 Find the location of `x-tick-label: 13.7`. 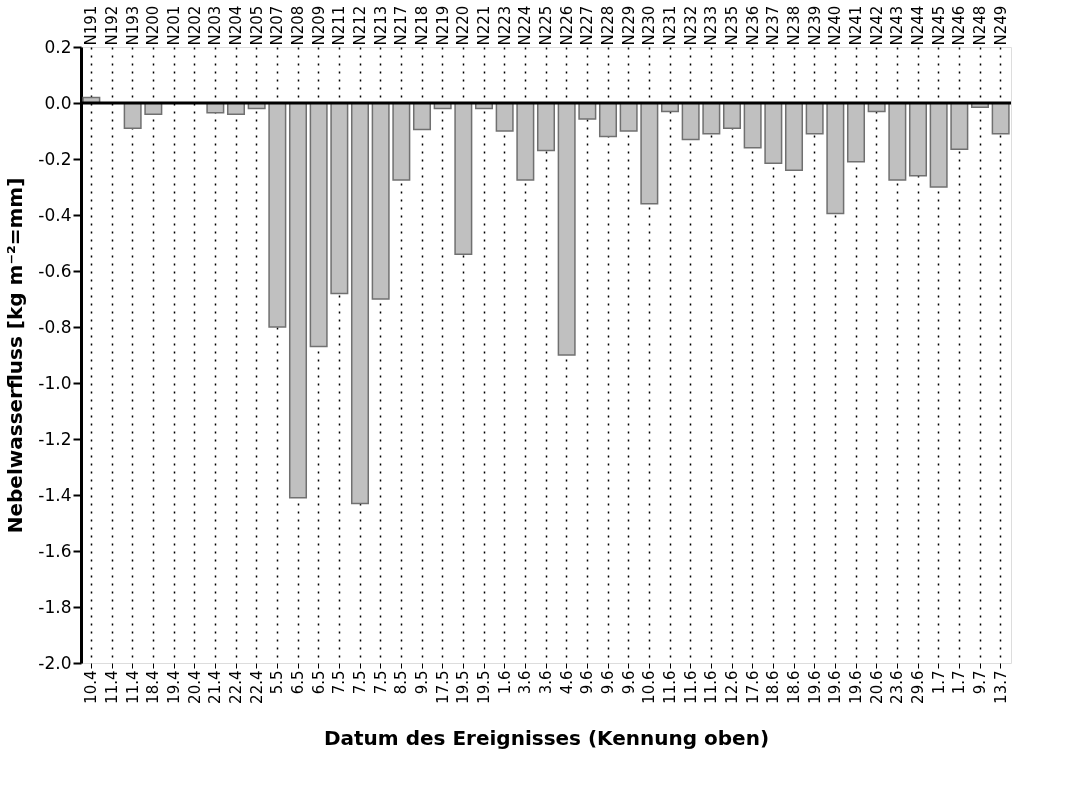

x-tick-label: 13.7 is located at coordinates (1000, 687).